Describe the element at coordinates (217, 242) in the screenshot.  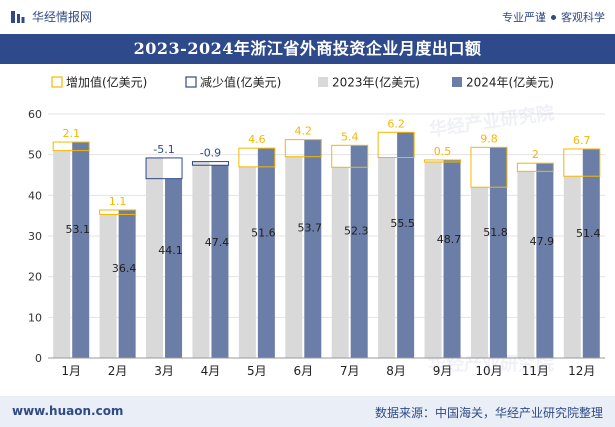
I see `value-label-2024: 47.4` at that location.